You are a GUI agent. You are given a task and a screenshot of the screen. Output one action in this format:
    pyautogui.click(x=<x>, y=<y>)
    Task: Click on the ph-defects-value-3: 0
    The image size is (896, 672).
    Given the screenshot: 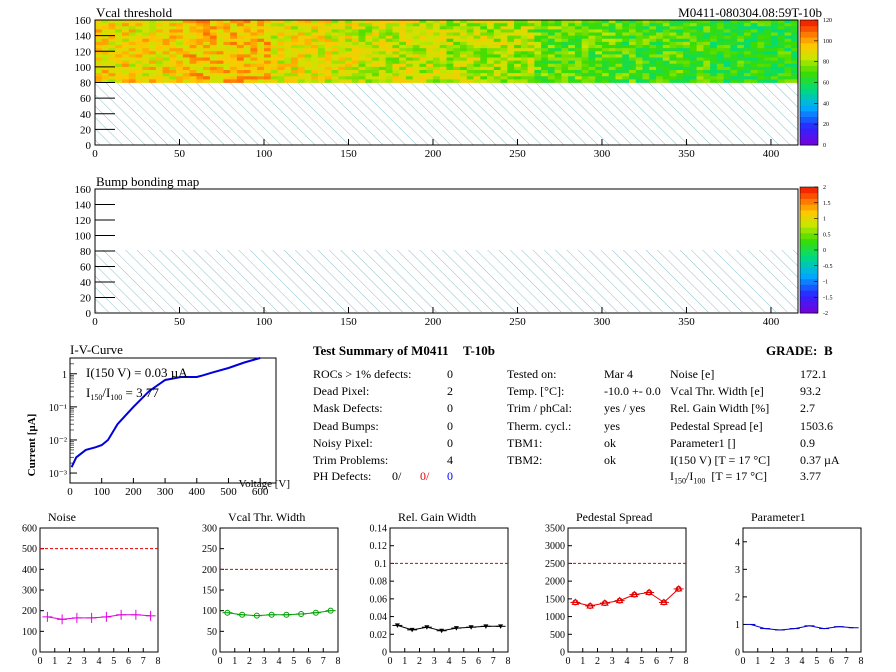 What is the action you would take?
    pyautogui.click(x=450, y=476)
    